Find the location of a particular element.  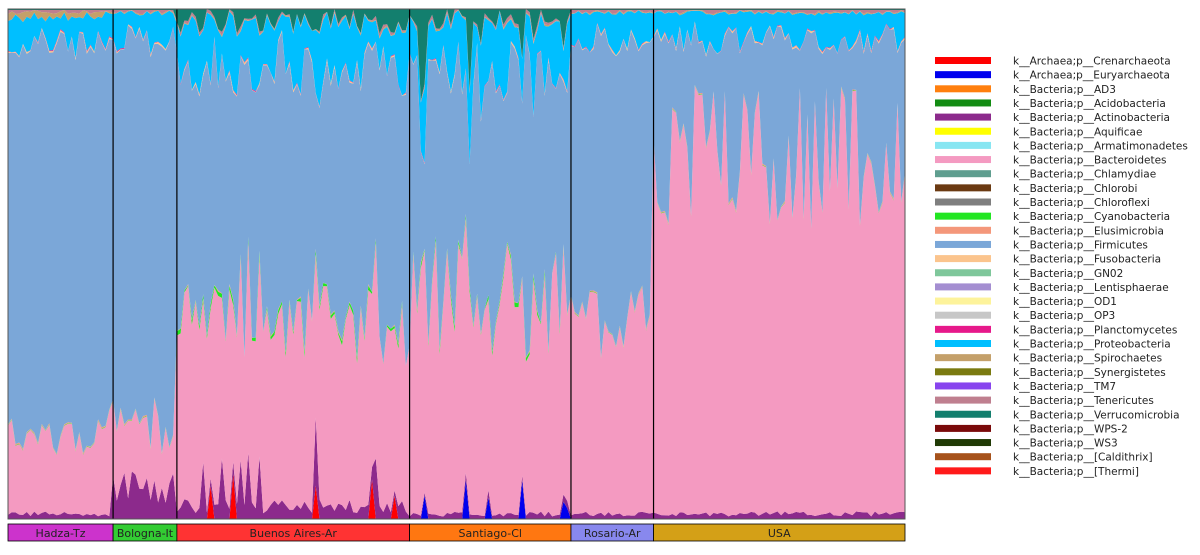

legend-label: k__Bacteria;p__Synergistetes is located at coordinates (1089, 373).